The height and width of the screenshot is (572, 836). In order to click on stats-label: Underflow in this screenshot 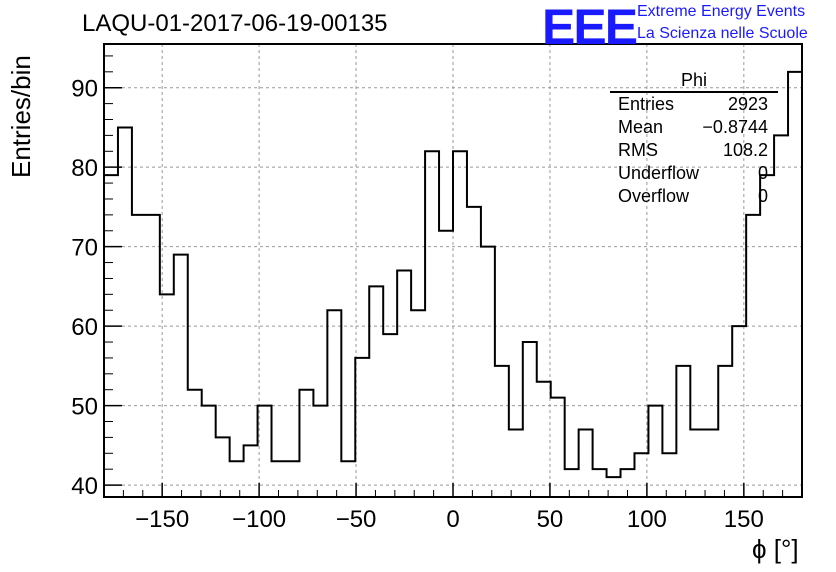, I will do `click(659, 173)`.